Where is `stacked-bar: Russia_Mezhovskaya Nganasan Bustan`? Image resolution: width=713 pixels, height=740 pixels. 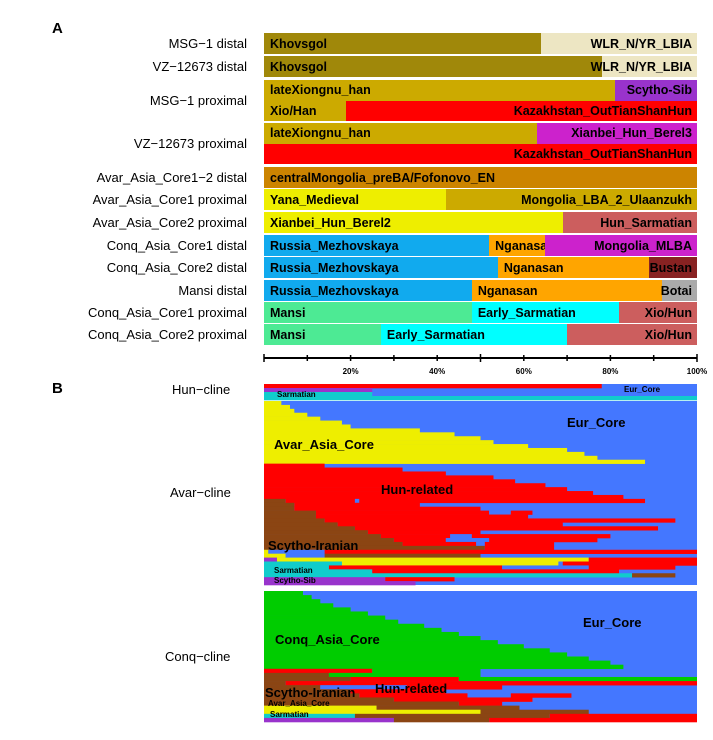 stacked-bar: Russia_Mezhovskaya Nganasan Bustan is located at coordinates (480, 267).